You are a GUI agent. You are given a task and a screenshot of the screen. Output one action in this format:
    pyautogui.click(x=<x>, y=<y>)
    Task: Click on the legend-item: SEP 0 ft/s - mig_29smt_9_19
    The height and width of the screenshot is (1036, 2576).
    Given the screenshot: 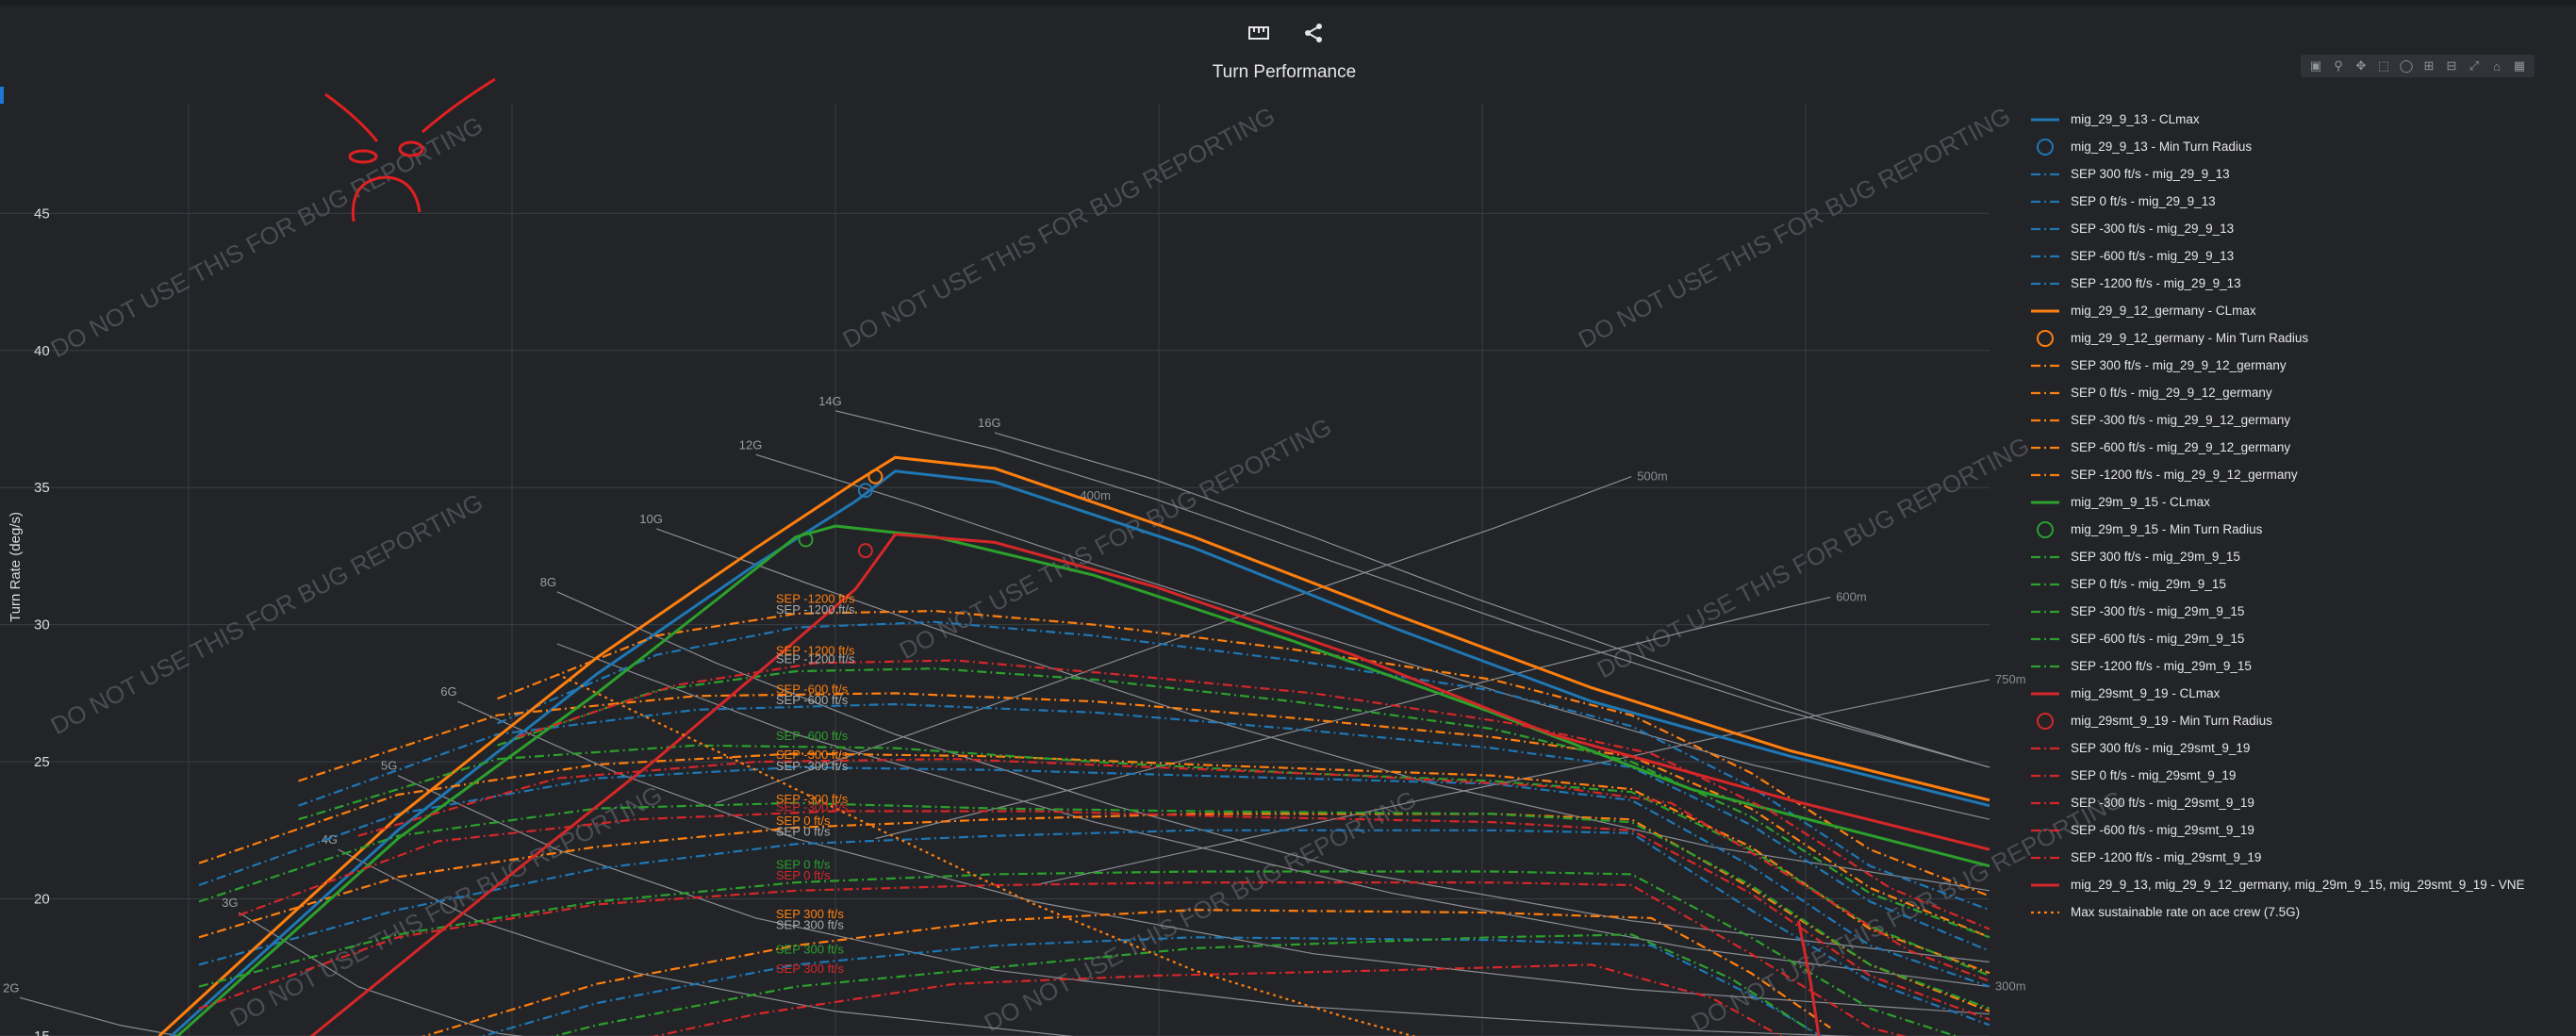 What is the action you would take?
    pyautogui.click(x=2132, y=775)
    